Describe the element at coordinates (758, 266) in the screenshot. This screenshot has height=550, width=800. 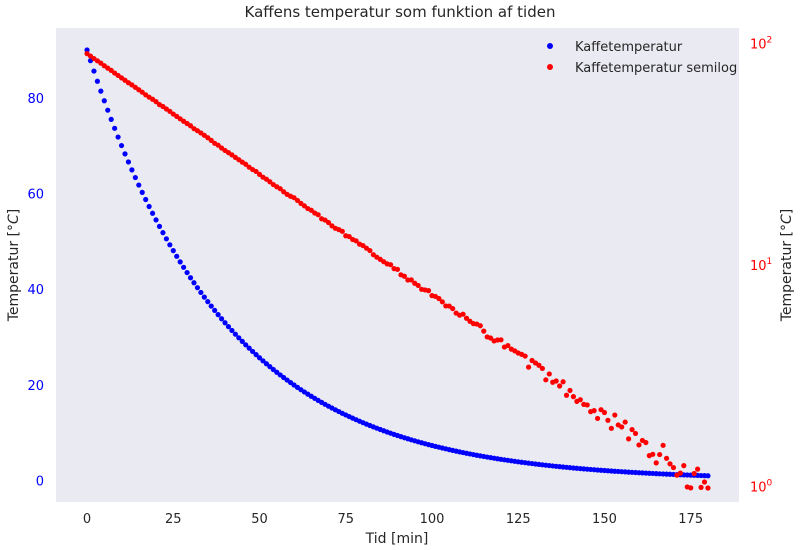
I see `right-y-tick-base: 10` at that location.